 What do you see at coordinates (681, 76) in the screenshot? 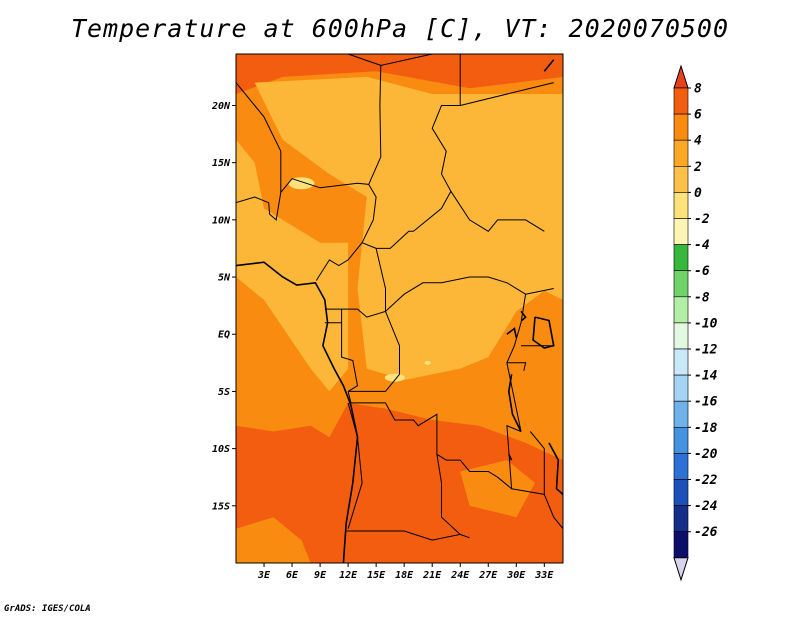
I see `colorbar-cap-top` at bounding box center [681, 76].